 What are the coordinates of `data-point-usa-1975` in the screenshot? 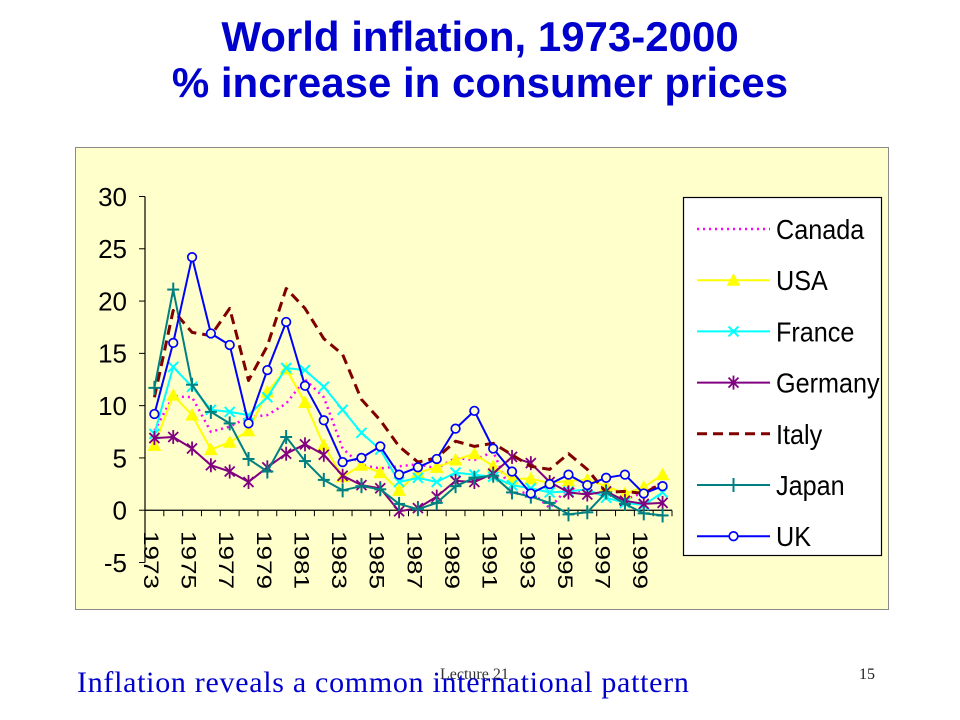 It's located at (192, 414).